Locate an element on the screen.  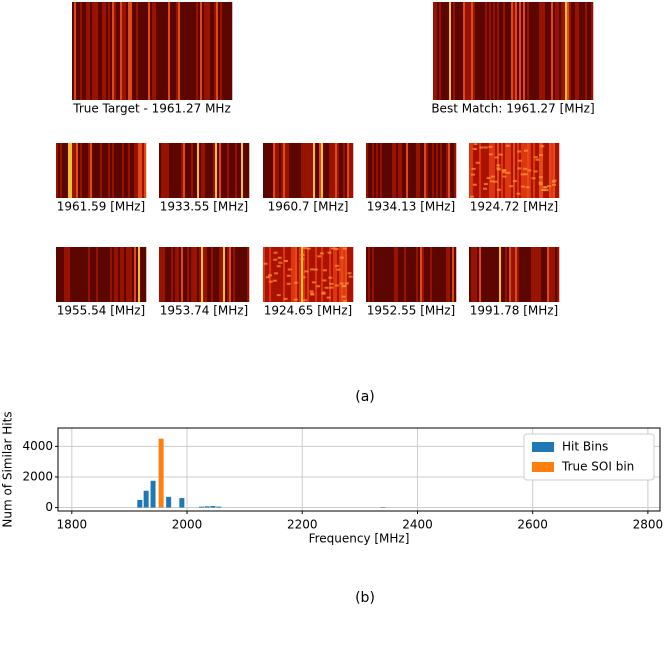
plot-frame is located at coordinates (359, 469).